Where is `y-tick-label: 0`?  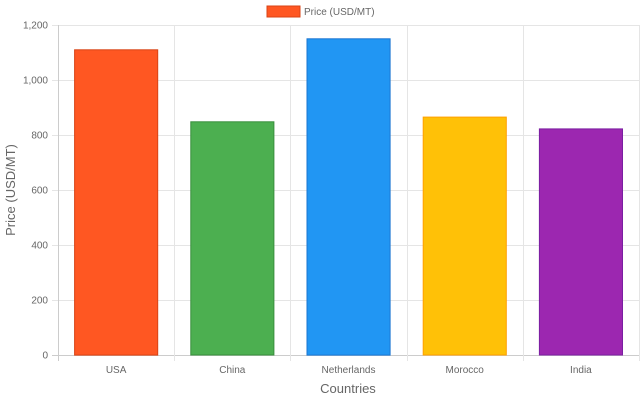 y-tick-label: 0 is located at coordinates (45, 356).